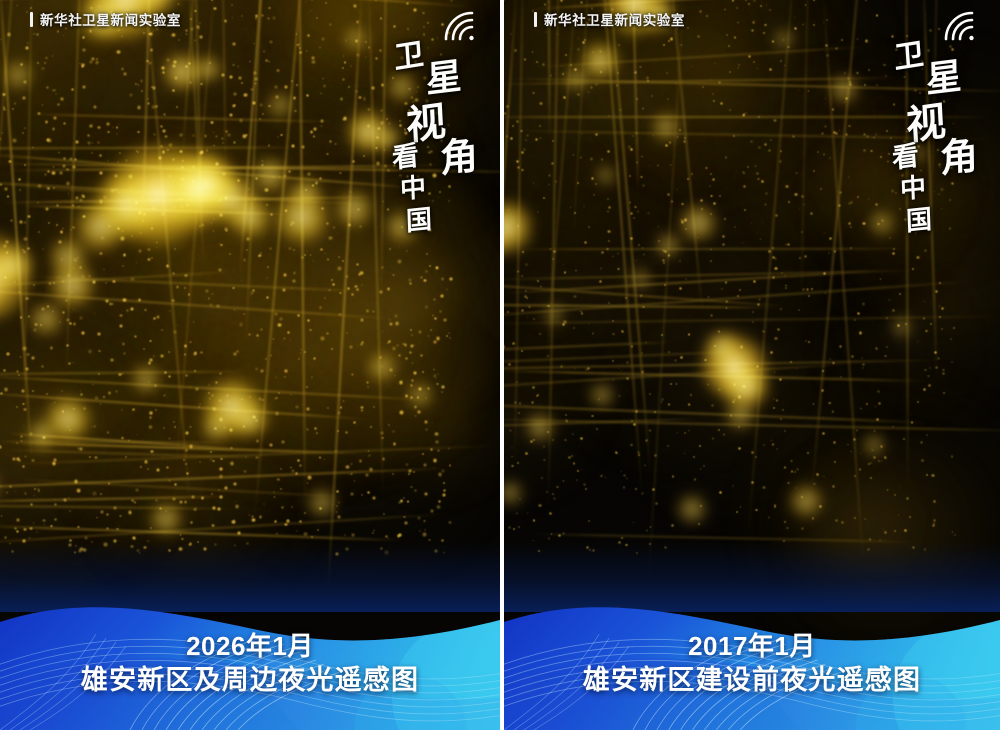 Image resolution: width=1000 pixels, height=730 pixels. Describe the element at coordinates (250, 679) in the screenshot. I see `caption-title: 雄安新区及周边夜光遥感图` at that location.